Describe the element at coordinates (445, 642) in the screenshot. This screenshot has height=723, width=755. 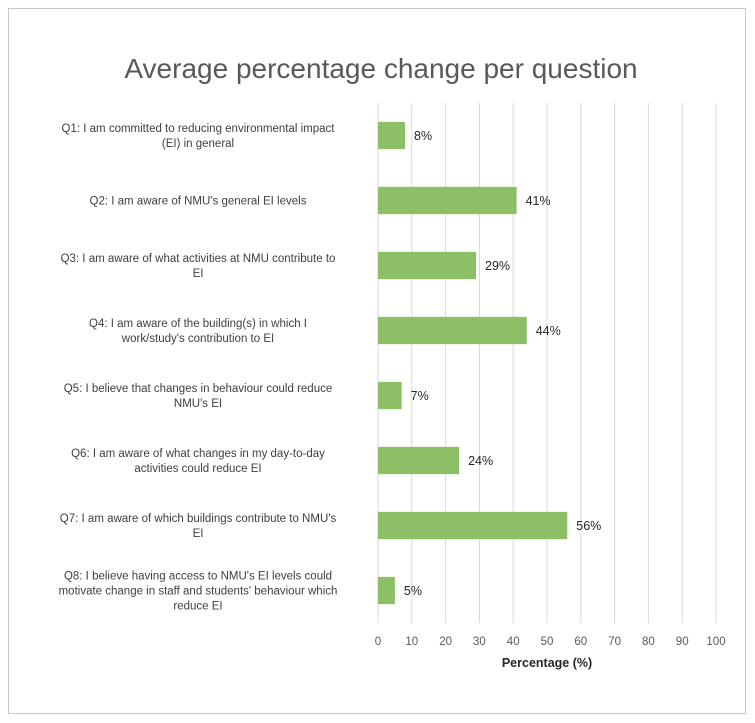
I see `x-tick-label: 20` at that location.